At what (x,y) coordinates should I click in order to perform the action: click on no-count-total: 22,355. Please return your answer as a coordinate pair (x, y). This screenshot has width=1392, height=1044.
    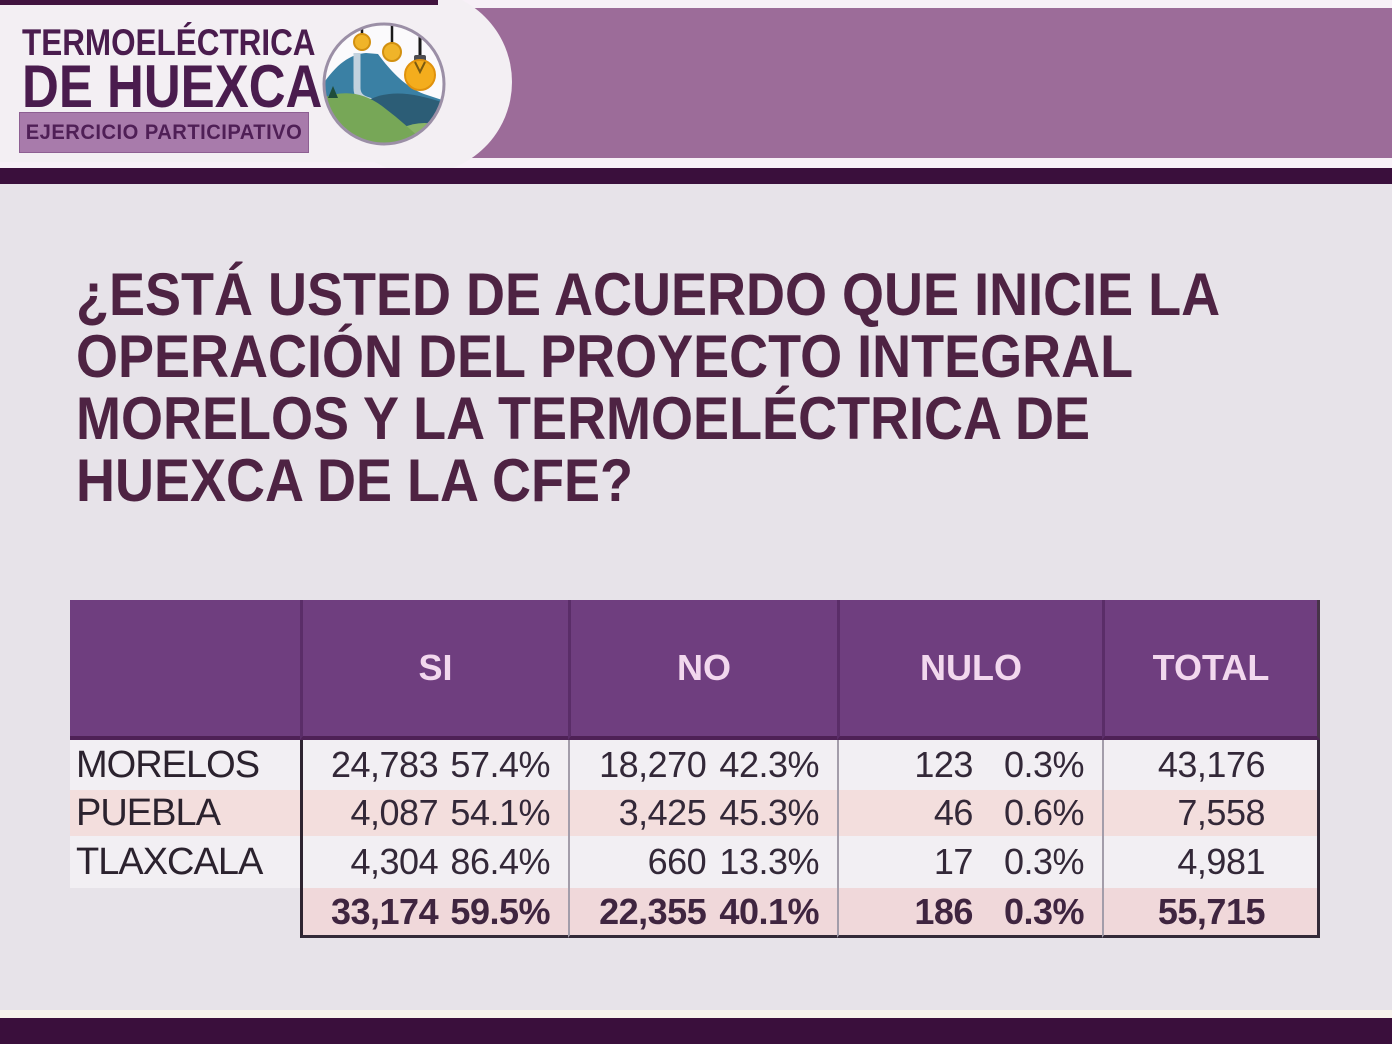
    Looking at the image, I should click on (653, 911).